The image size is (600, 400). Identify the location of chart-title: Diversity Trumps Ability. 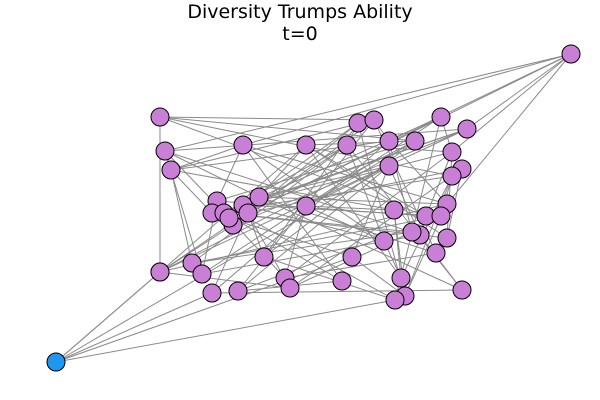
(300, 12).